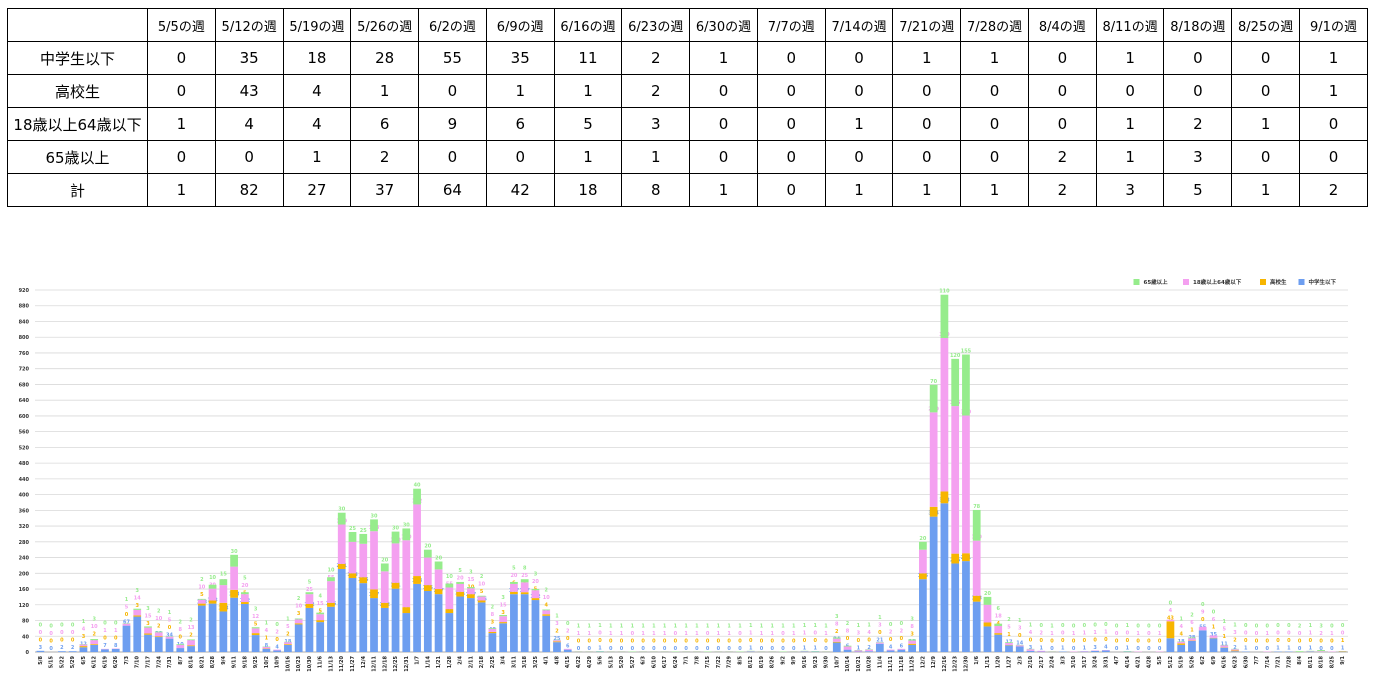 The width and height of the screenshot is (1374, 692). What do you see at coordinates (525, 569) in the screenshot?
I see `data-label: 8` at bounding box center [525, 569].